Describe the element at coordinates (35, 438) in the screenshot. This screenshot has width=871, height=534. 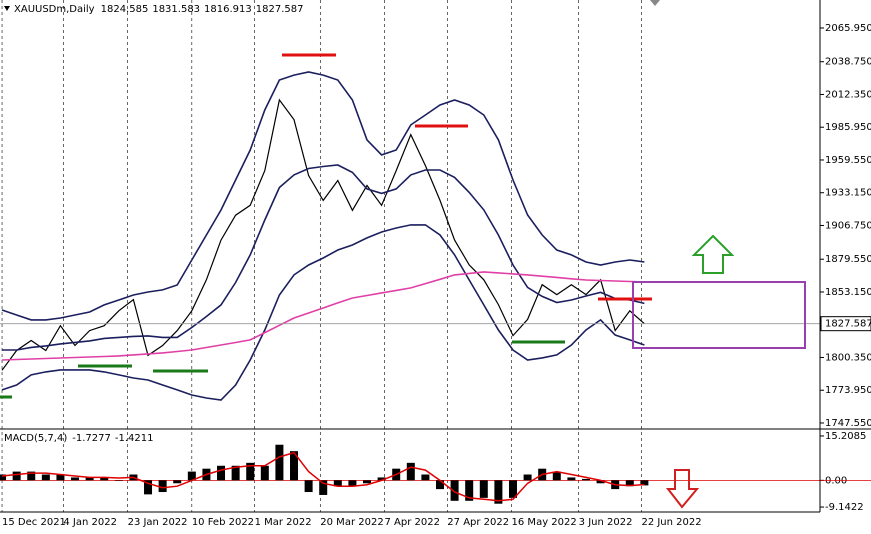
I see `macd-title: MACD(5,7,4)` at that location.